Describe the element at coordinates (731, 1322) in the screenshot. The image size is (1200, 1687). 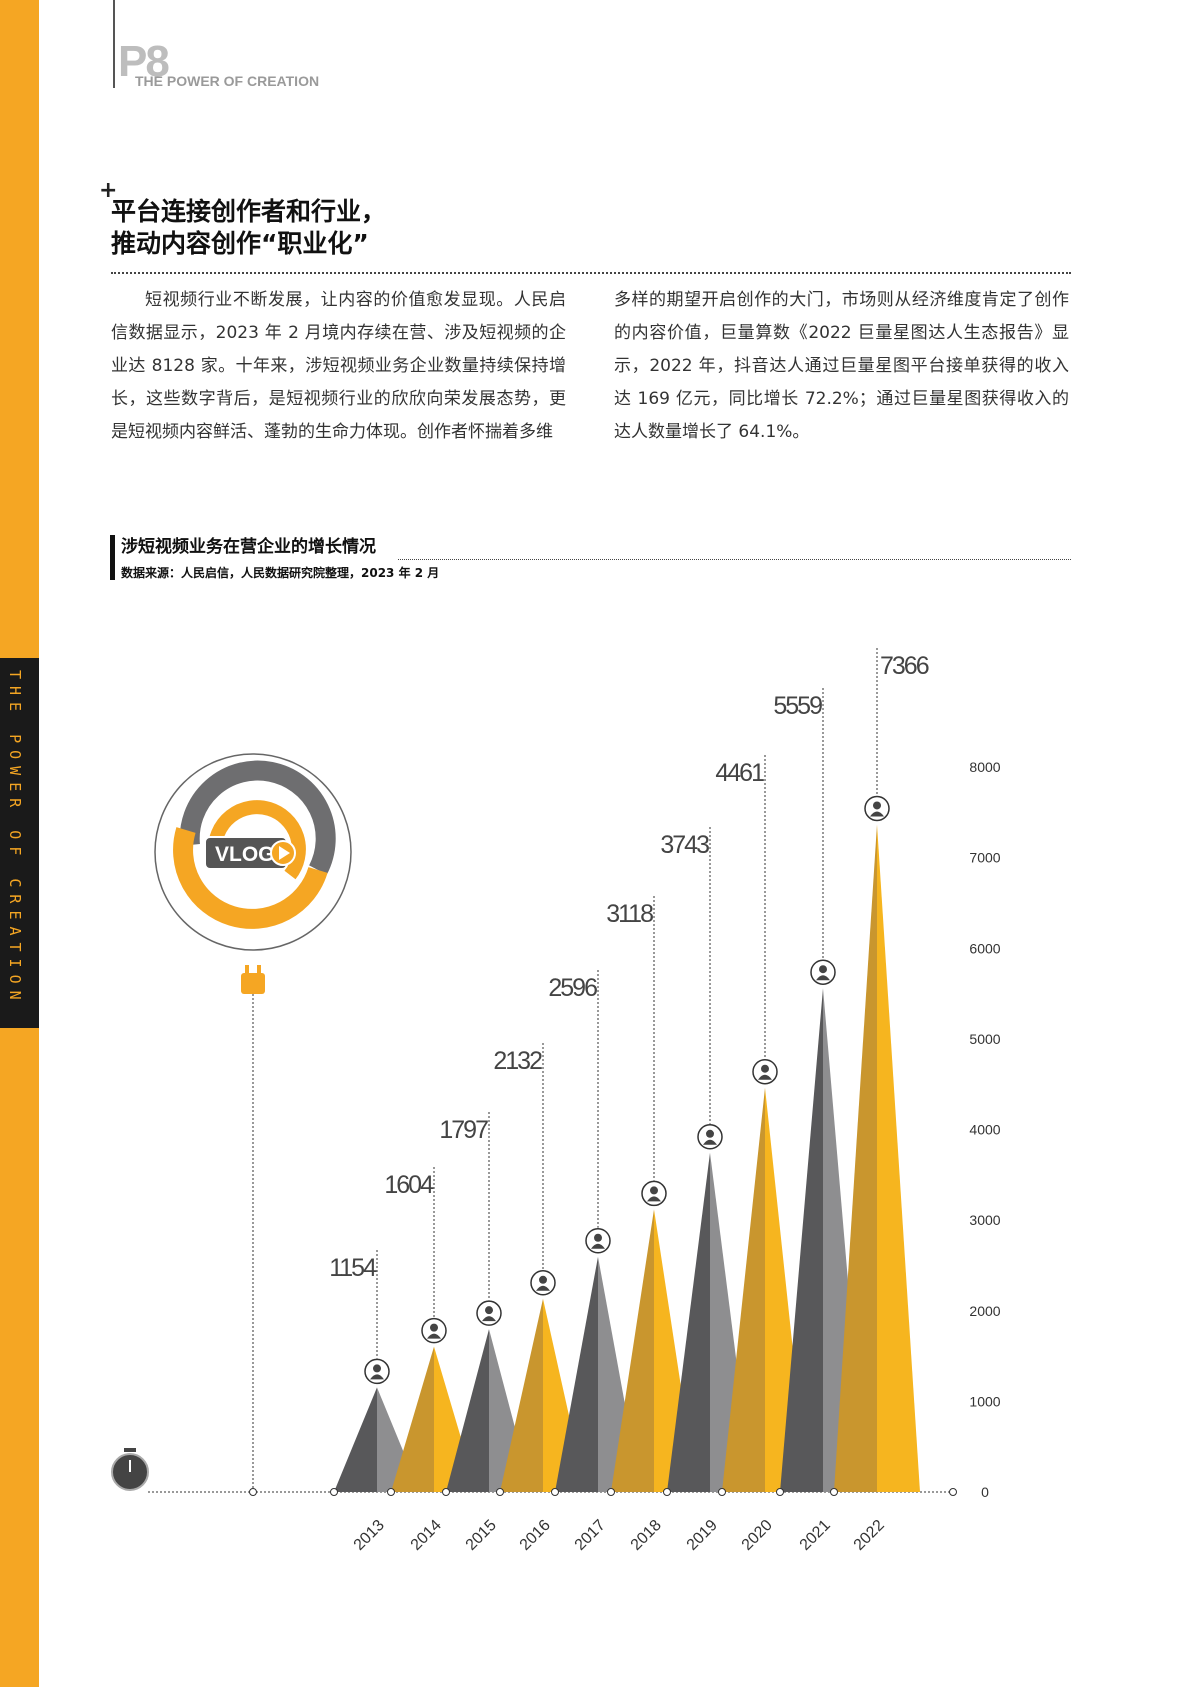
I see `bar-right-2019` at that location.